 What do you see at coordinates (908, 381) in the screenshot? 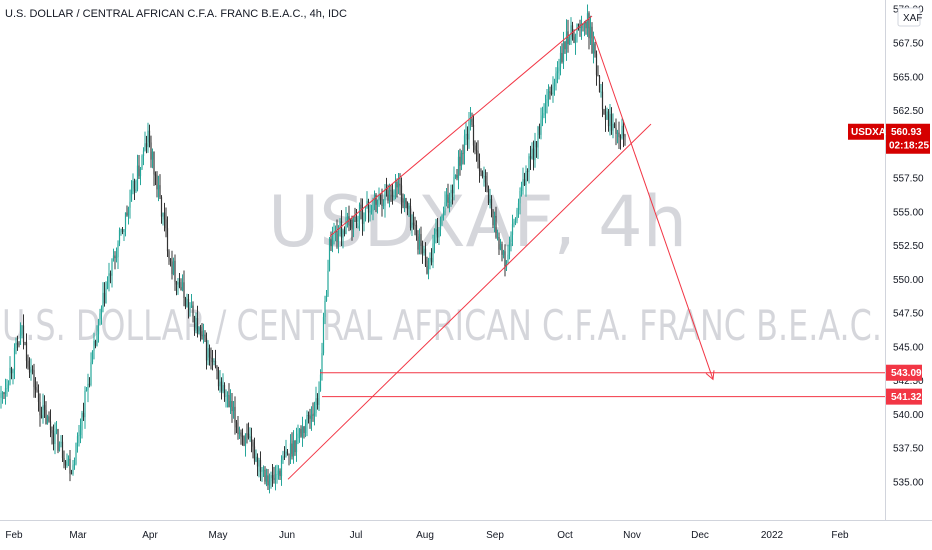
I see `price-tick-label: 542.50` at bounding box center [908, 381].